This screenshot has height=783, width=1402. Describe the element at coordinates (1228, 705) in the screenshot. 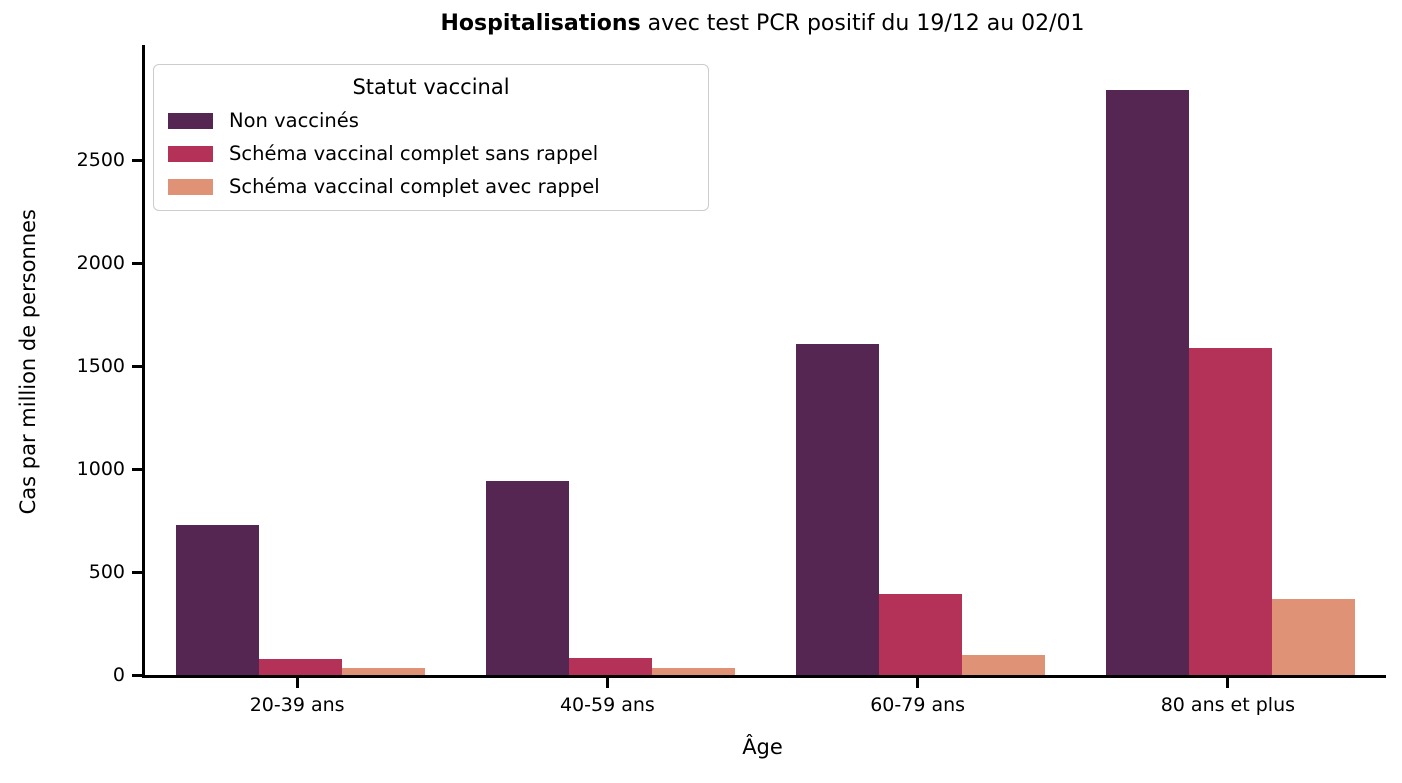

I see `x-tick-label: 80 ans et plus` at that location.